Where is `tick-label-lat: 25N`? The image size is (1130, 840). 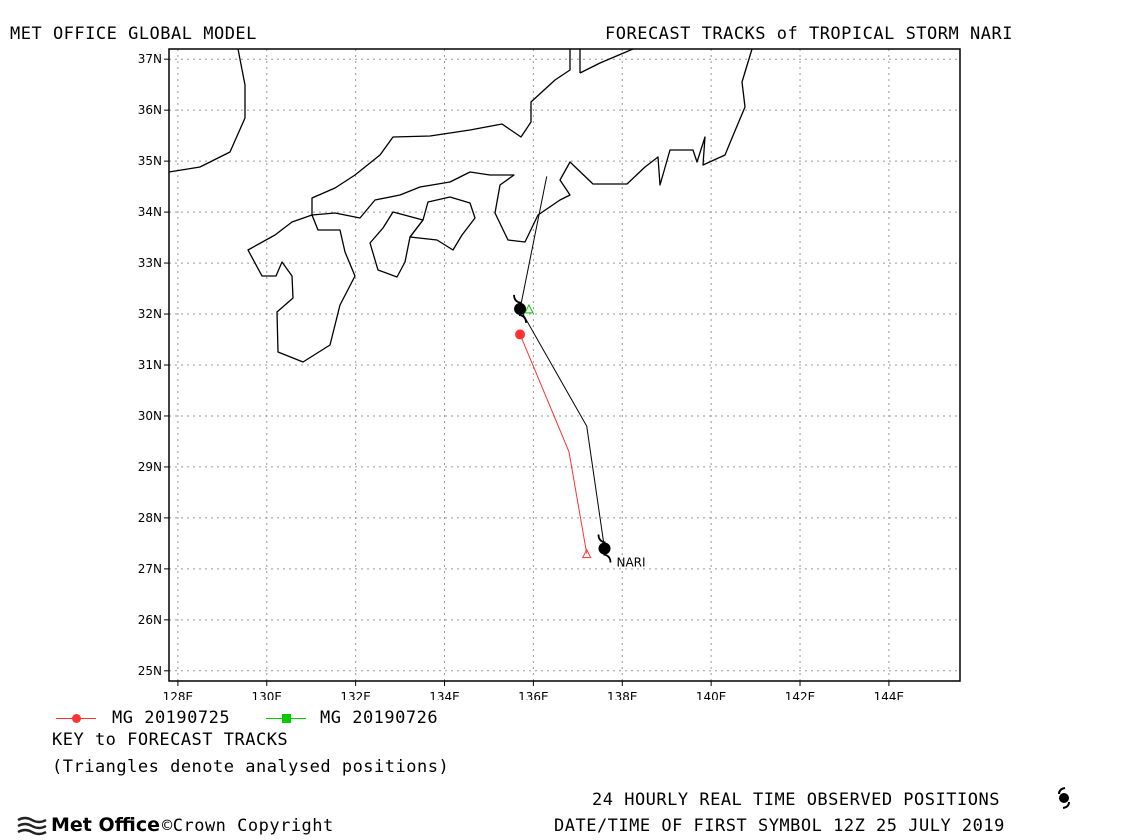 tick-label-lat: 25N is located at coordinates (150, 671).